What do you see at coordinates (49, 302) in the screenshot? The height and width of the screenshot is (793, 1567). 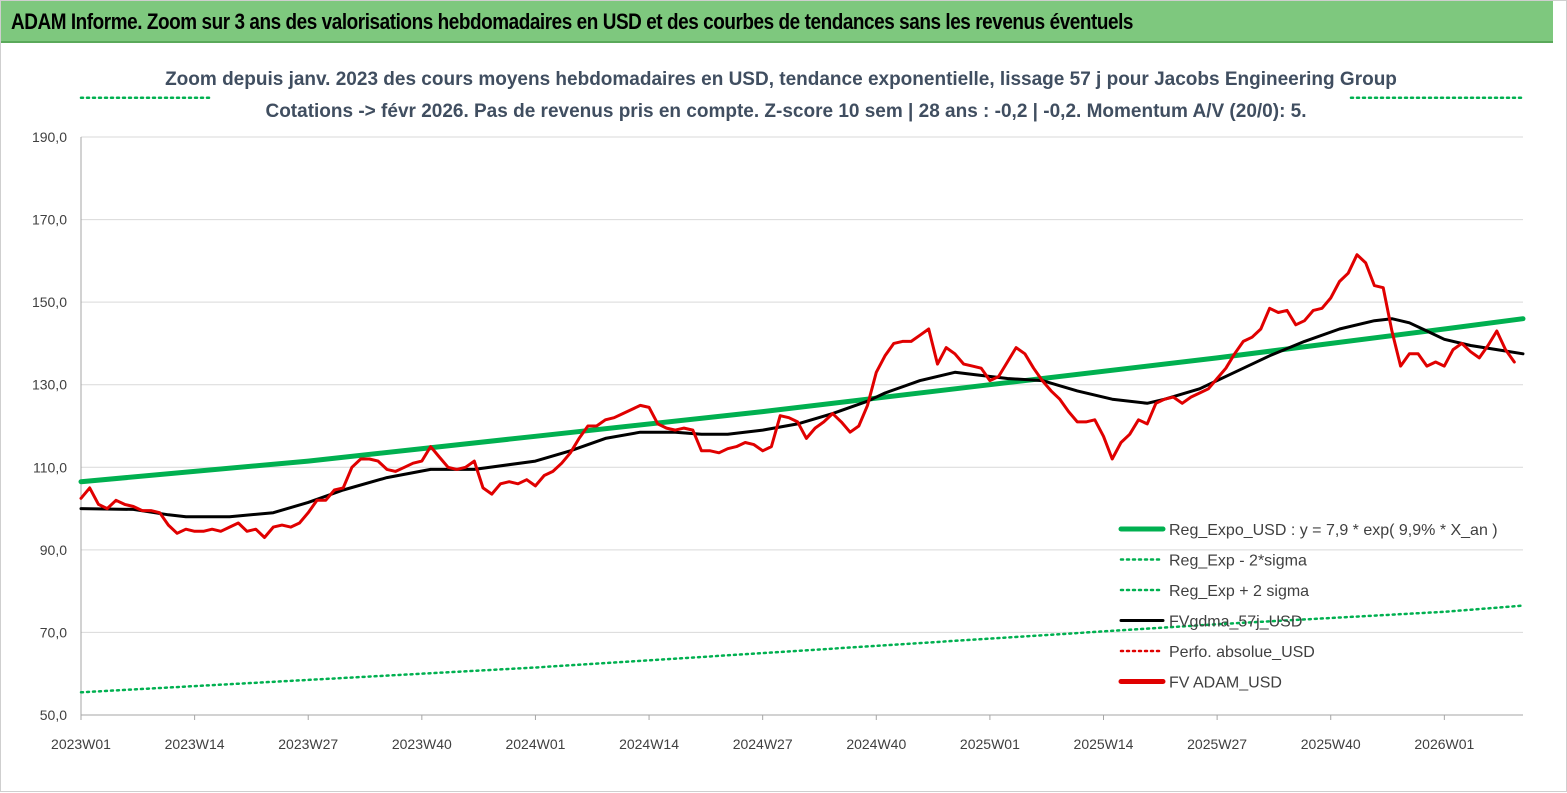 I see `y-tick-label: 150,0` at bounding box center [49, 302].